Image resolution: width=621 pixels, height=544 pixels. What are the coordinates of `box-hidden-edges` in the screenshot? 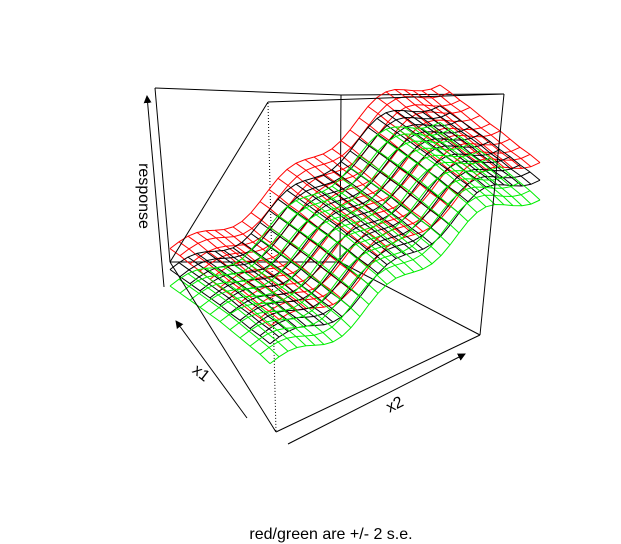 It's located at (272, 267).